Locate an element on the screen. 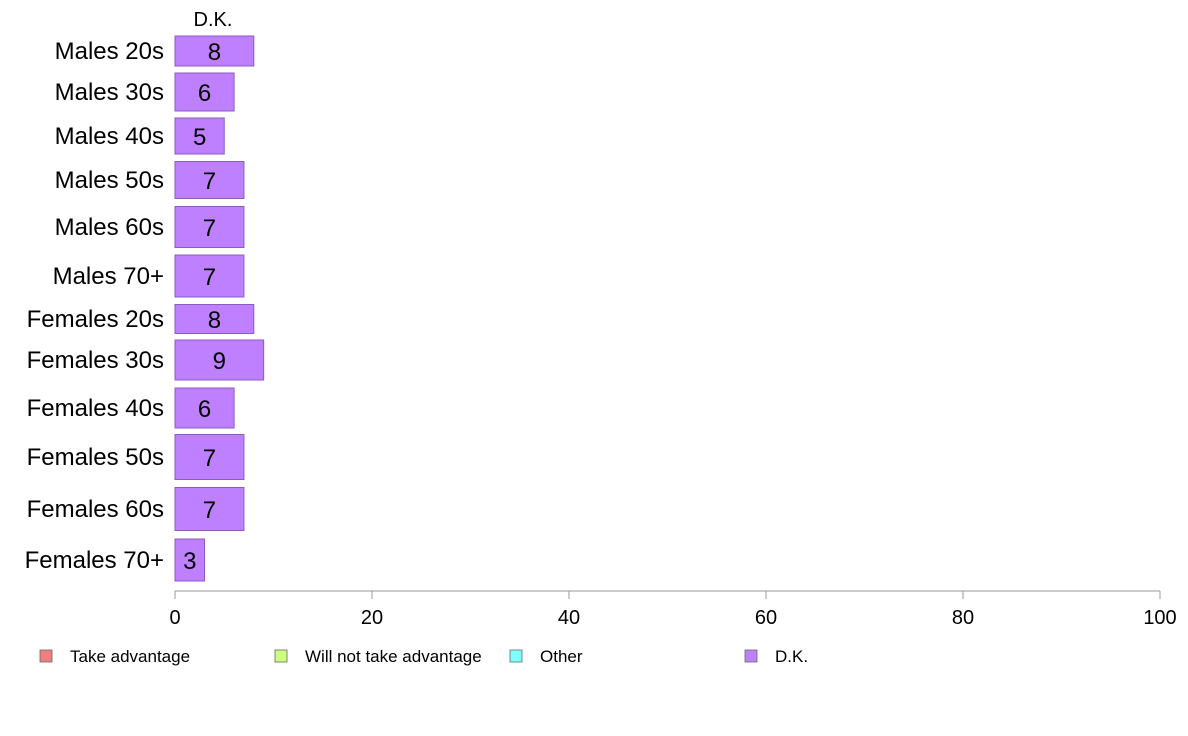 Image resolution: width=1188 pixels, height=736 pixels. category-label: Females 20s is located at coordinates (95, 319).